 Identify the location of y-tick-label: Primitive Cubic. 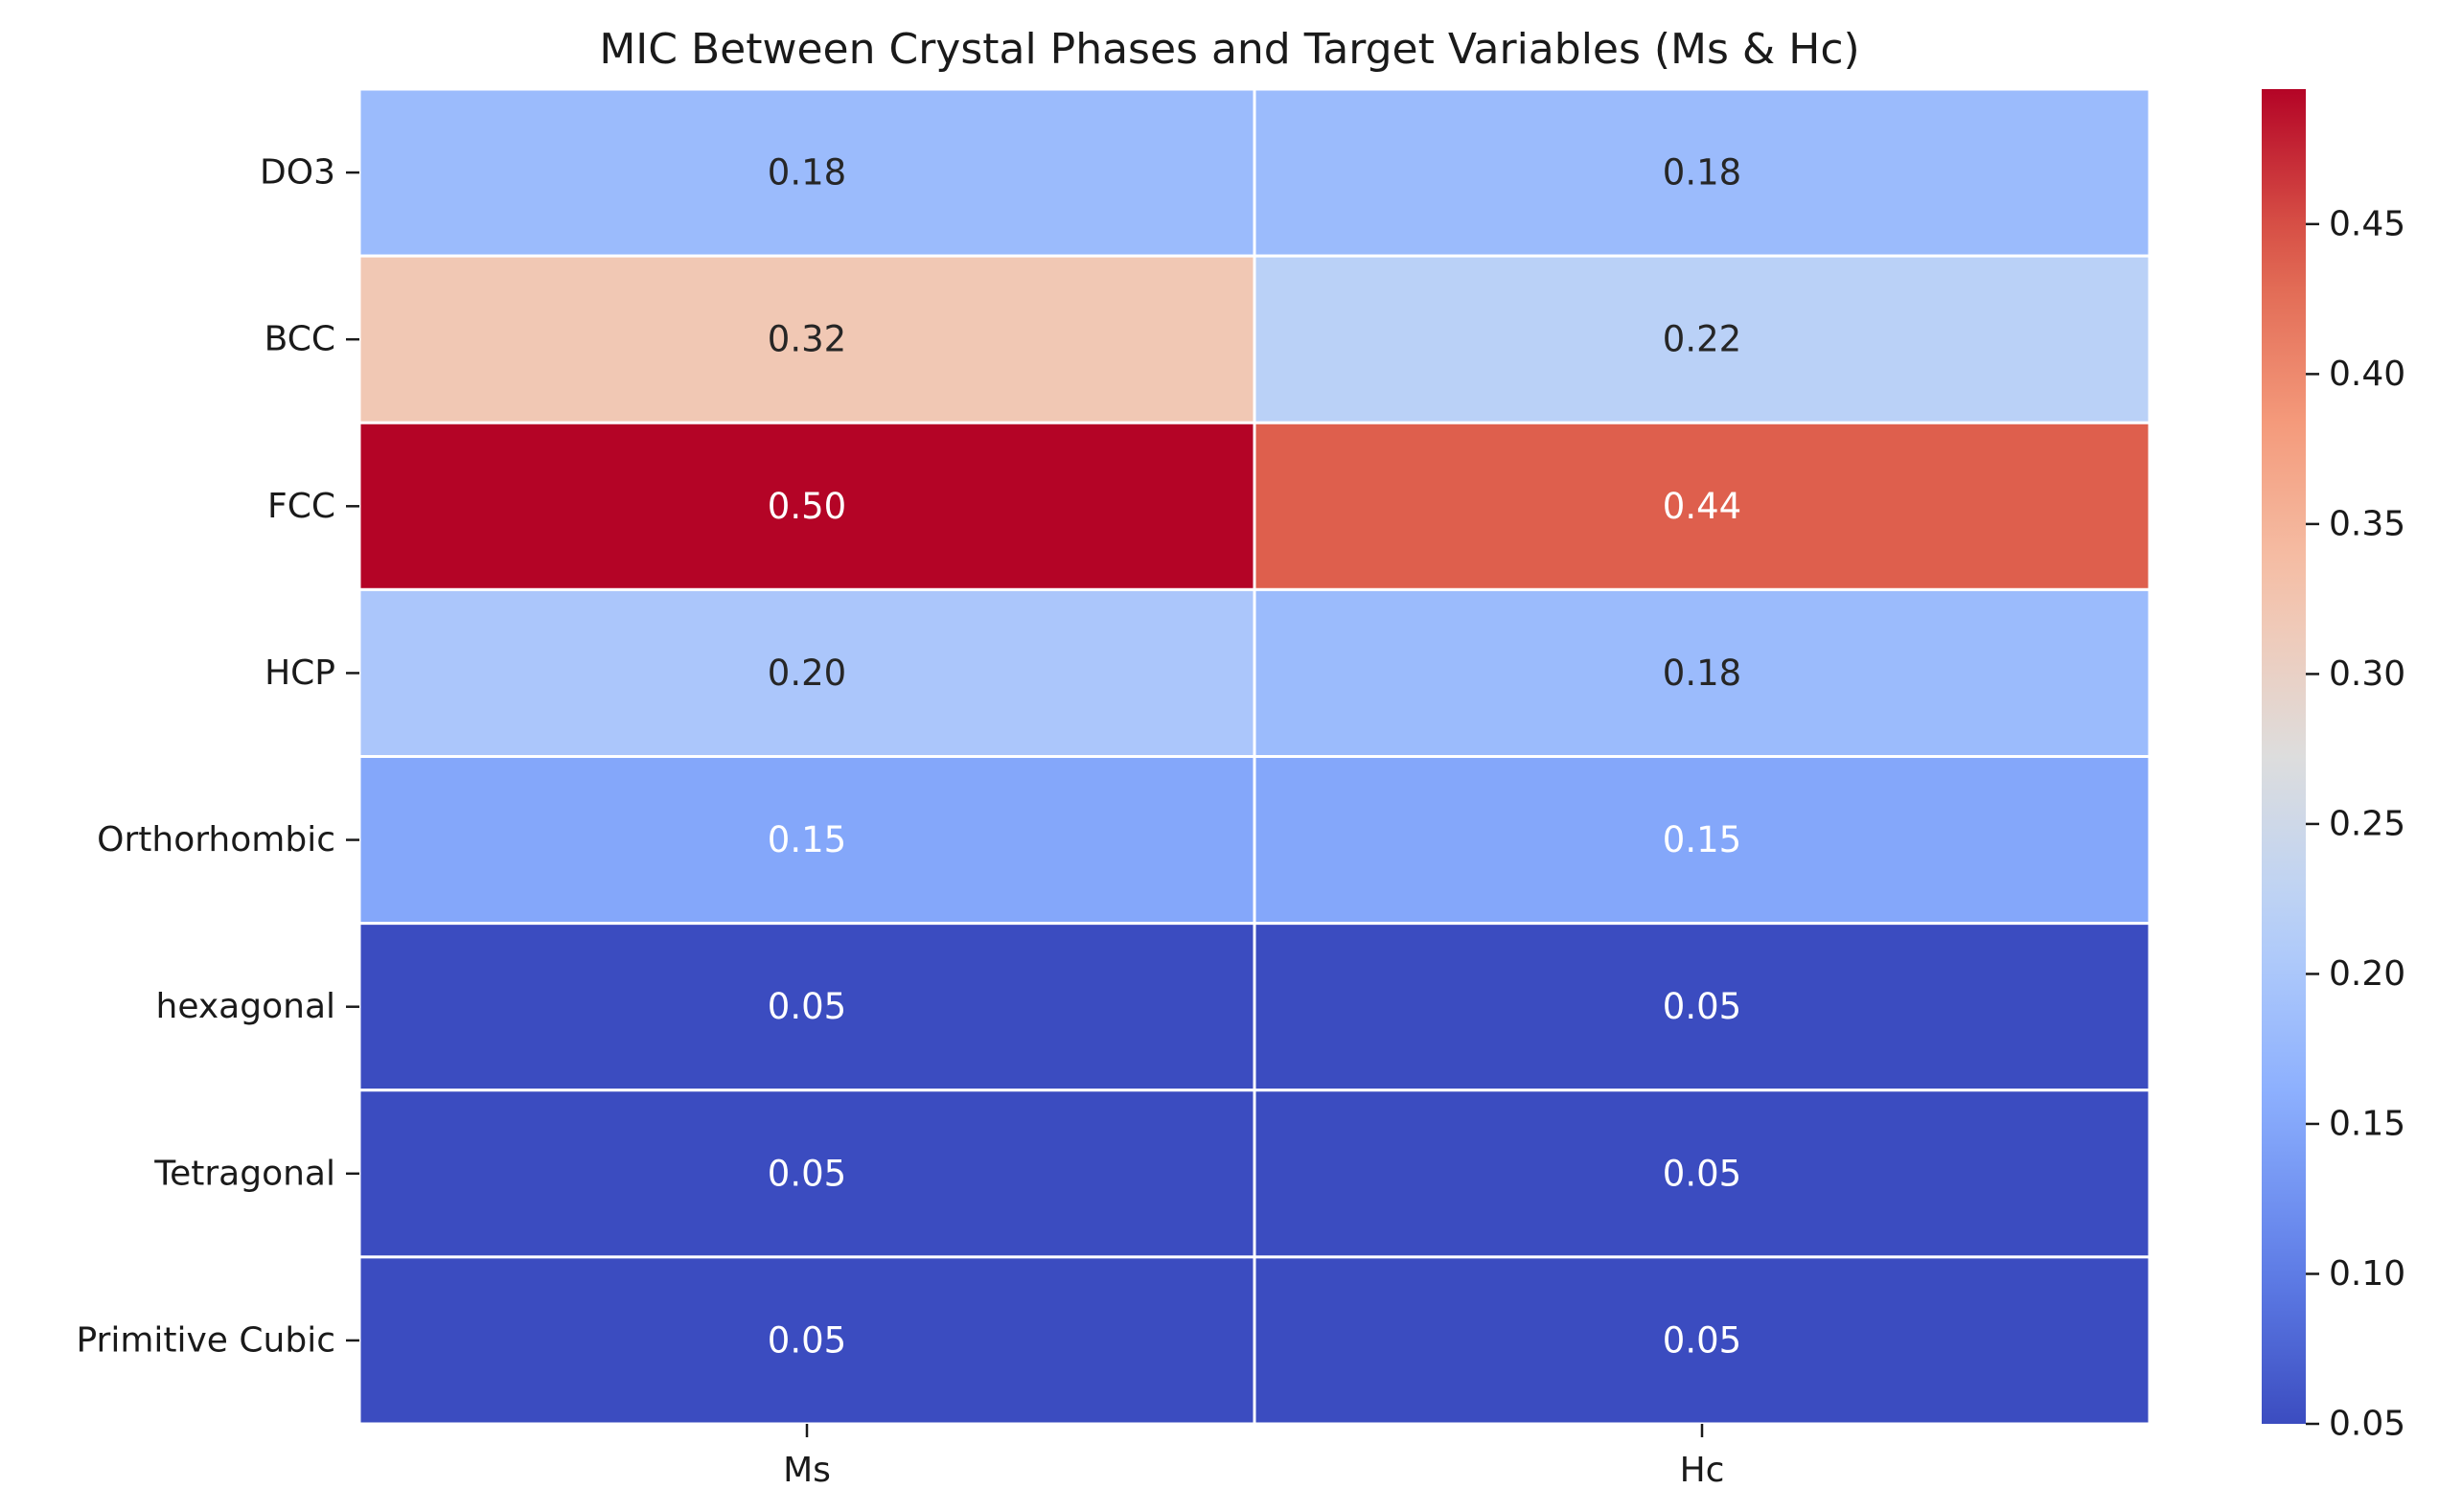
(205, 1340).